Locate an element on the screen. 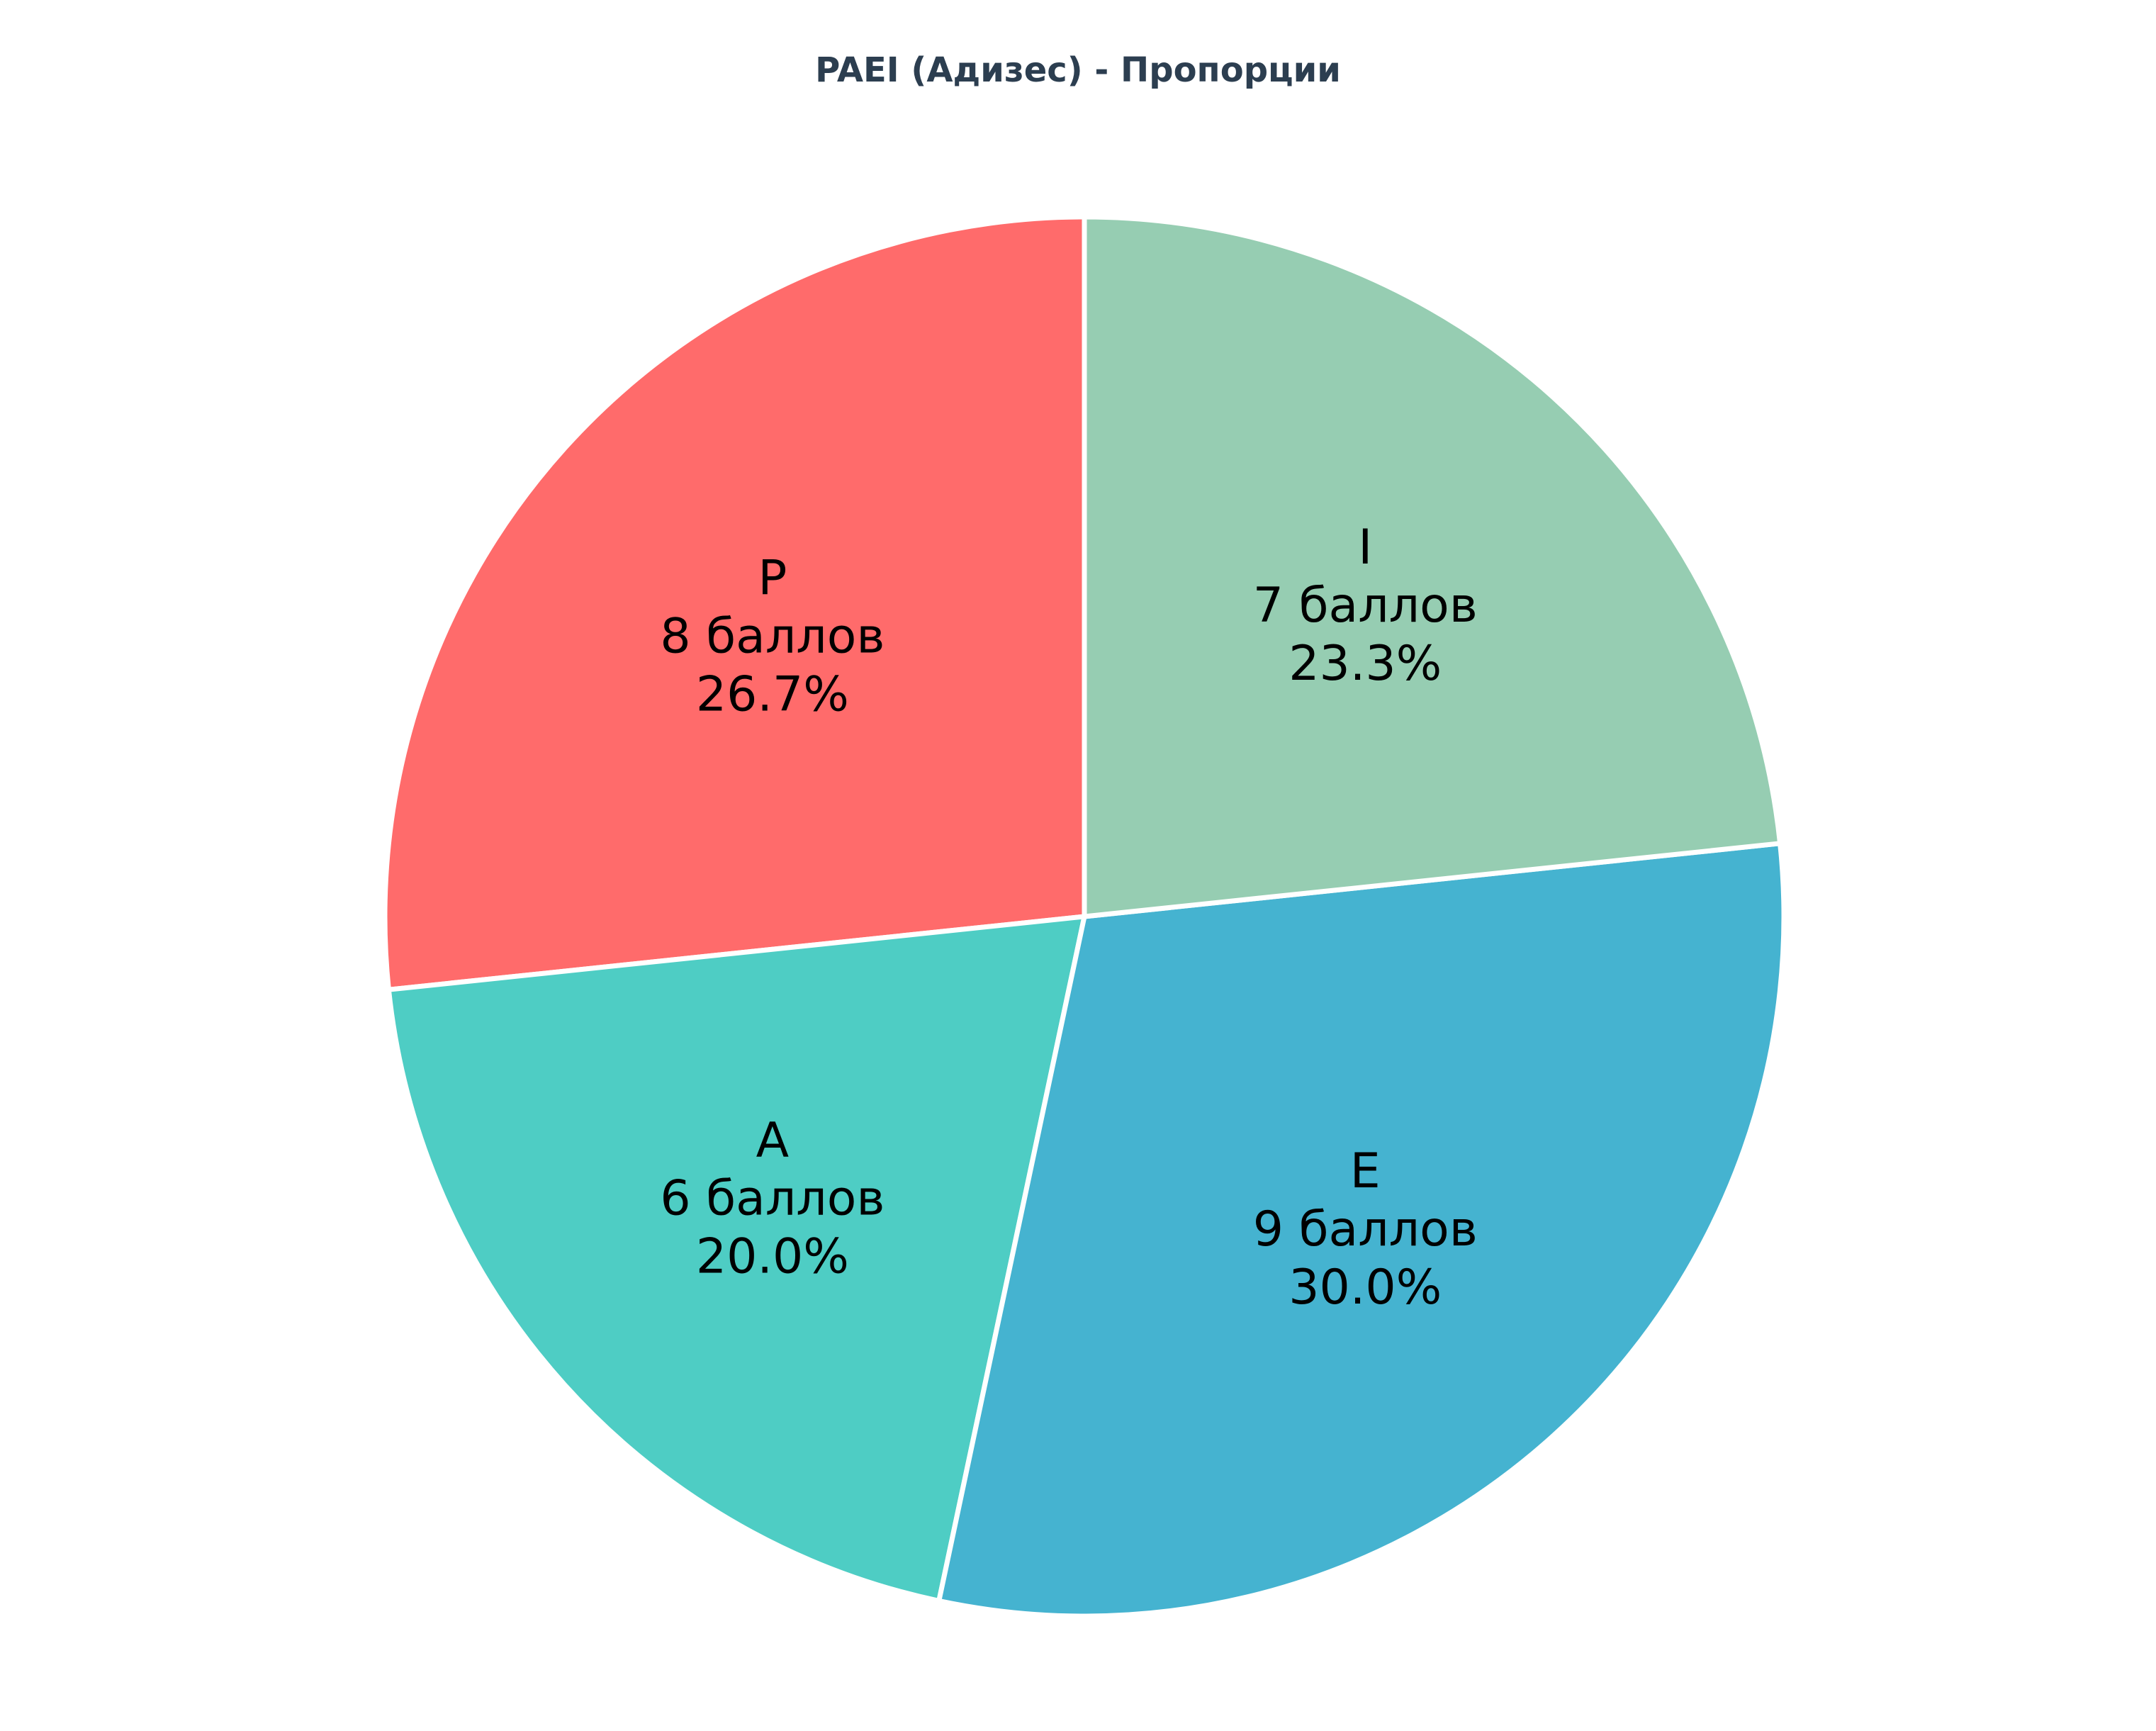 This screenshot has height=1731, width=2156. slice-value-label: 8 баллов is located at coordinates (772, 637).